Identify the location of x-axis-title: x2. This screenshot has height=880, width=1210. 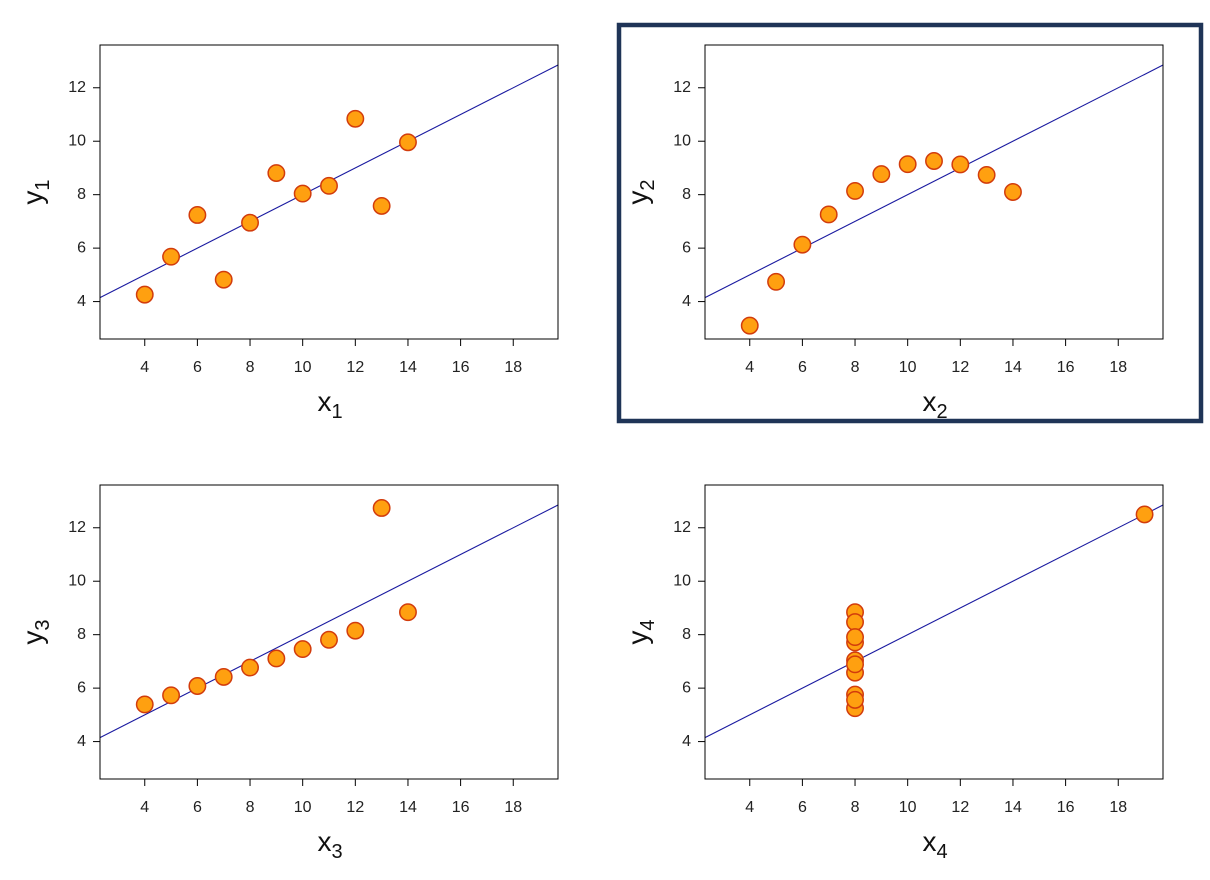
(934, 404).